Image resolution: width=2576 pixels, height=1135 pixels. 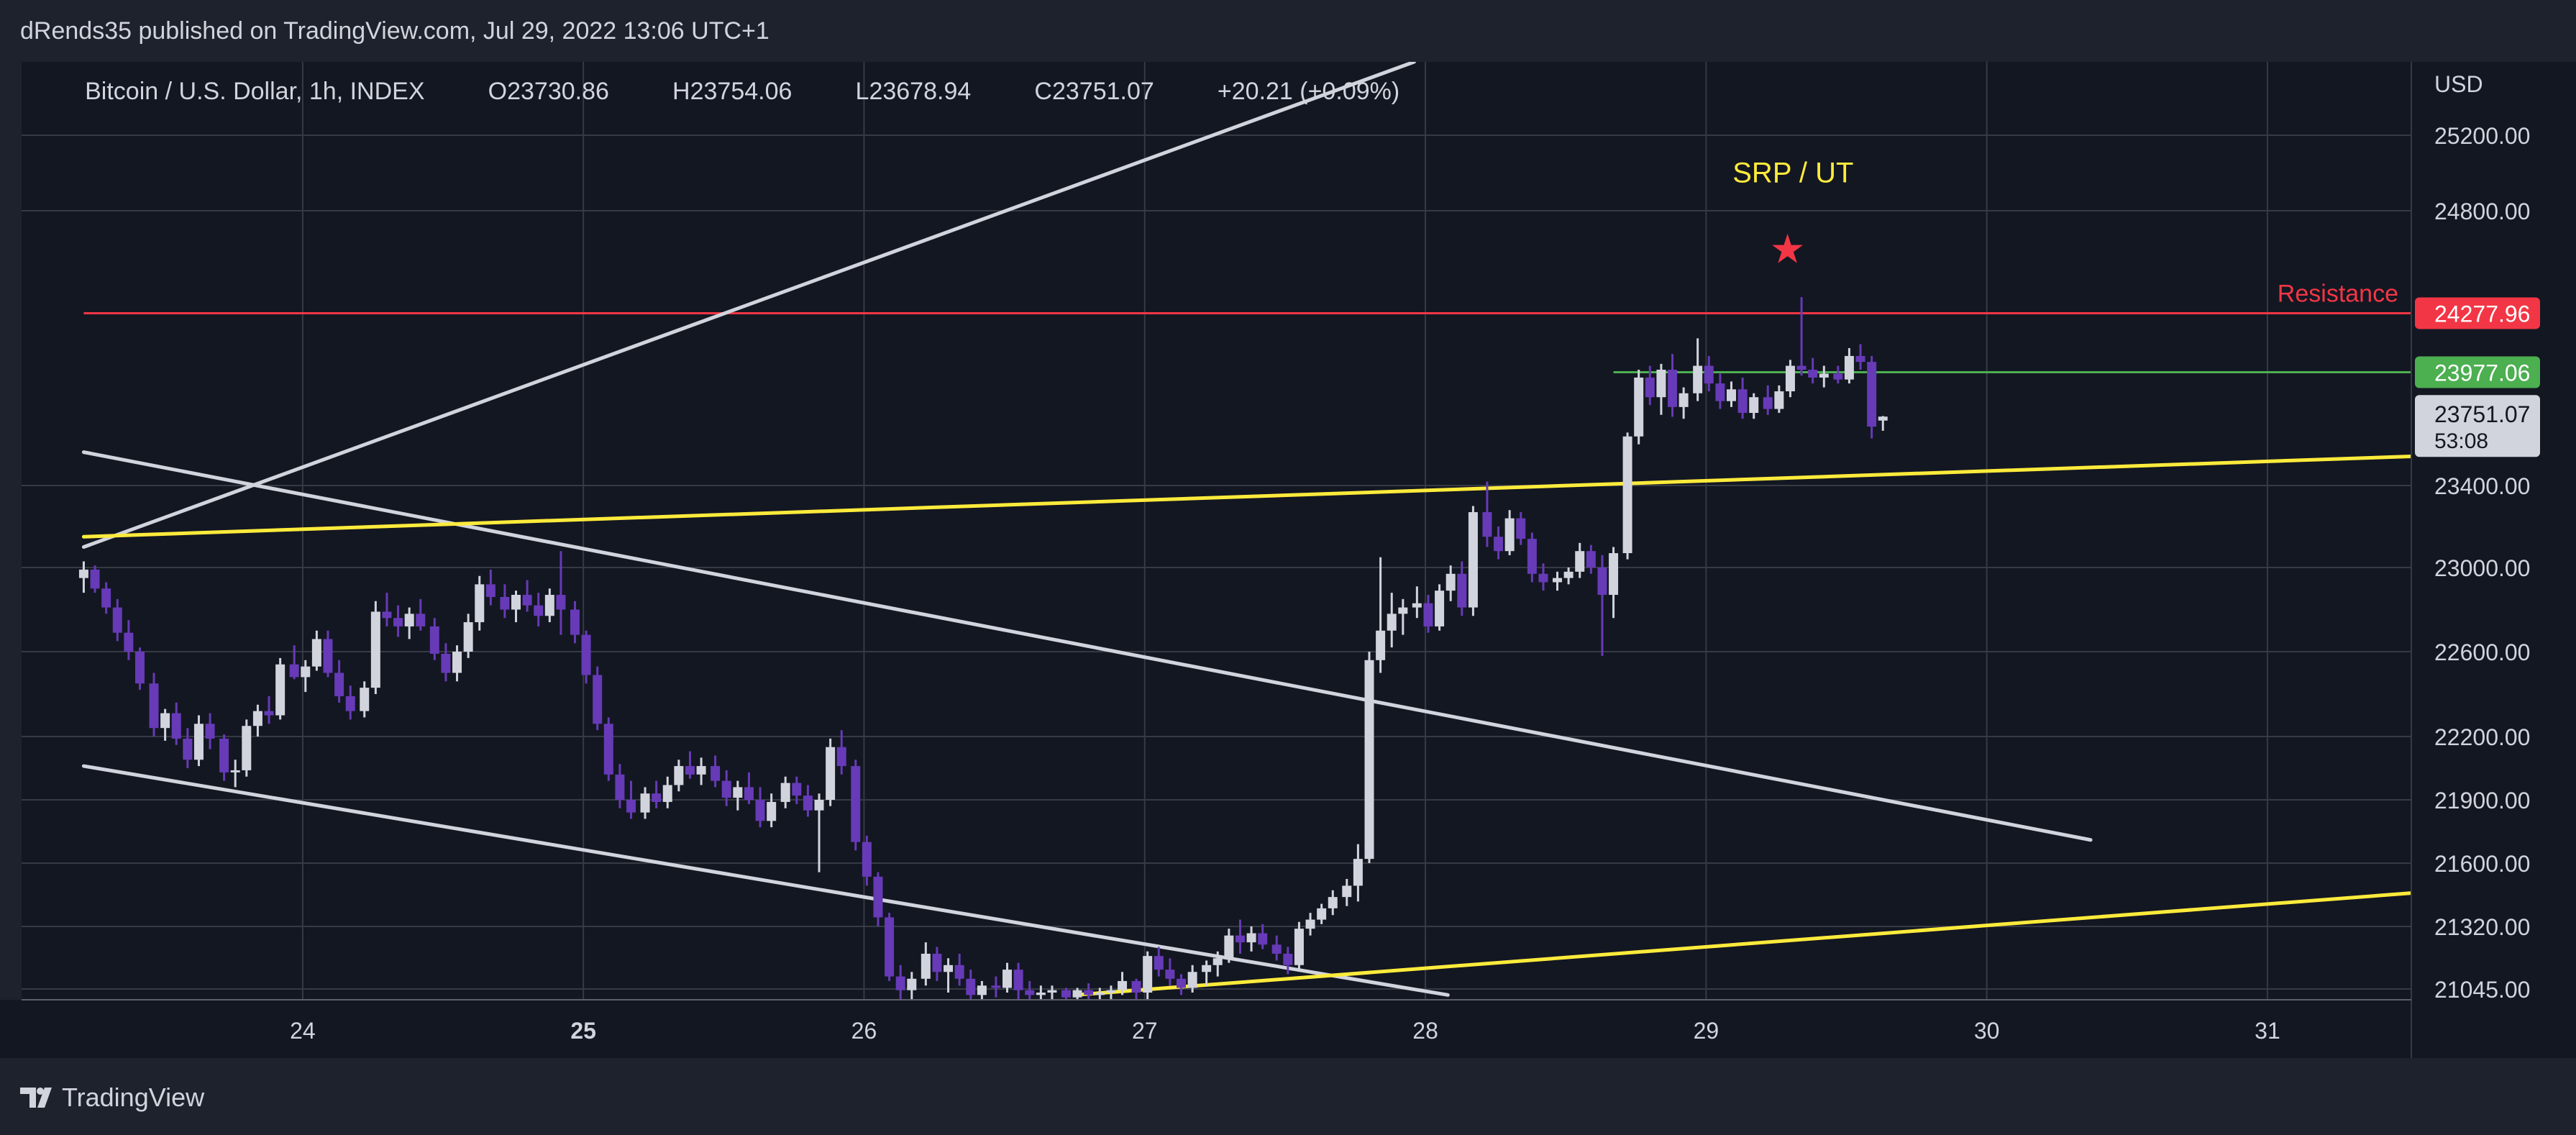 I want to click on time-axis: 24 25 26 27 28 29 30 31, so click(x=1285, y=1031).